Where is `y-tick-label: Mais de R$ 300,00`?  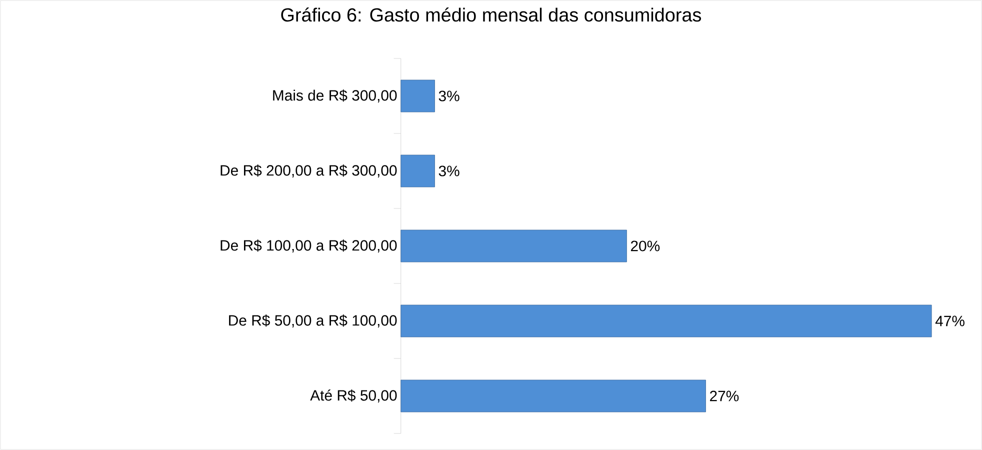
y-tick-label: Mais de R$ 300,00 is located at coordinates (335, 96).